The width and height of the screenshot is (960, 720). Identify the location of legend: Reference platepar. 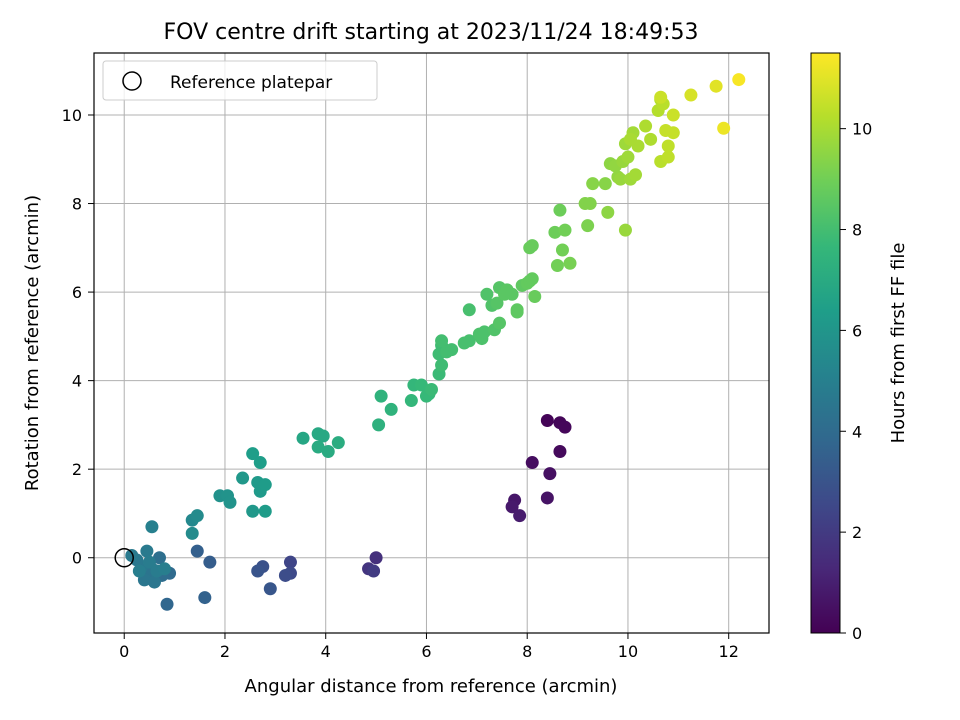
(240, 80).